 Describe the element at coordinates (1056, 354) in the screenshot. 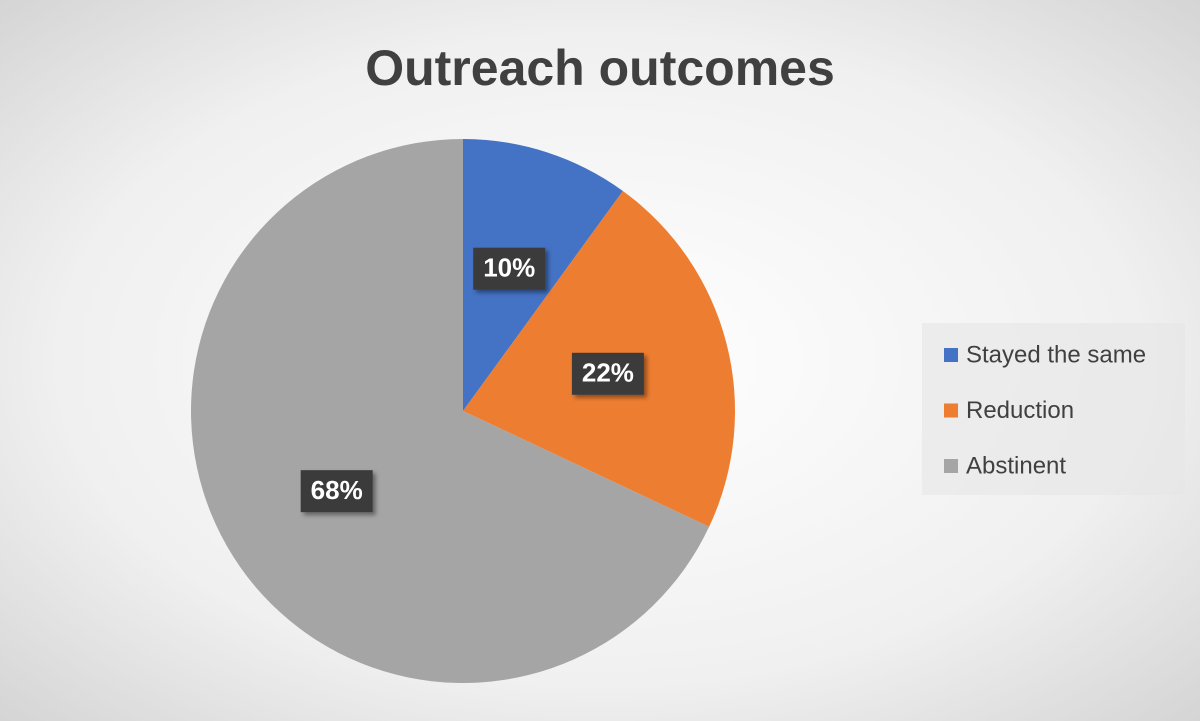

I see `legend-label: Stayed the same` at that location.